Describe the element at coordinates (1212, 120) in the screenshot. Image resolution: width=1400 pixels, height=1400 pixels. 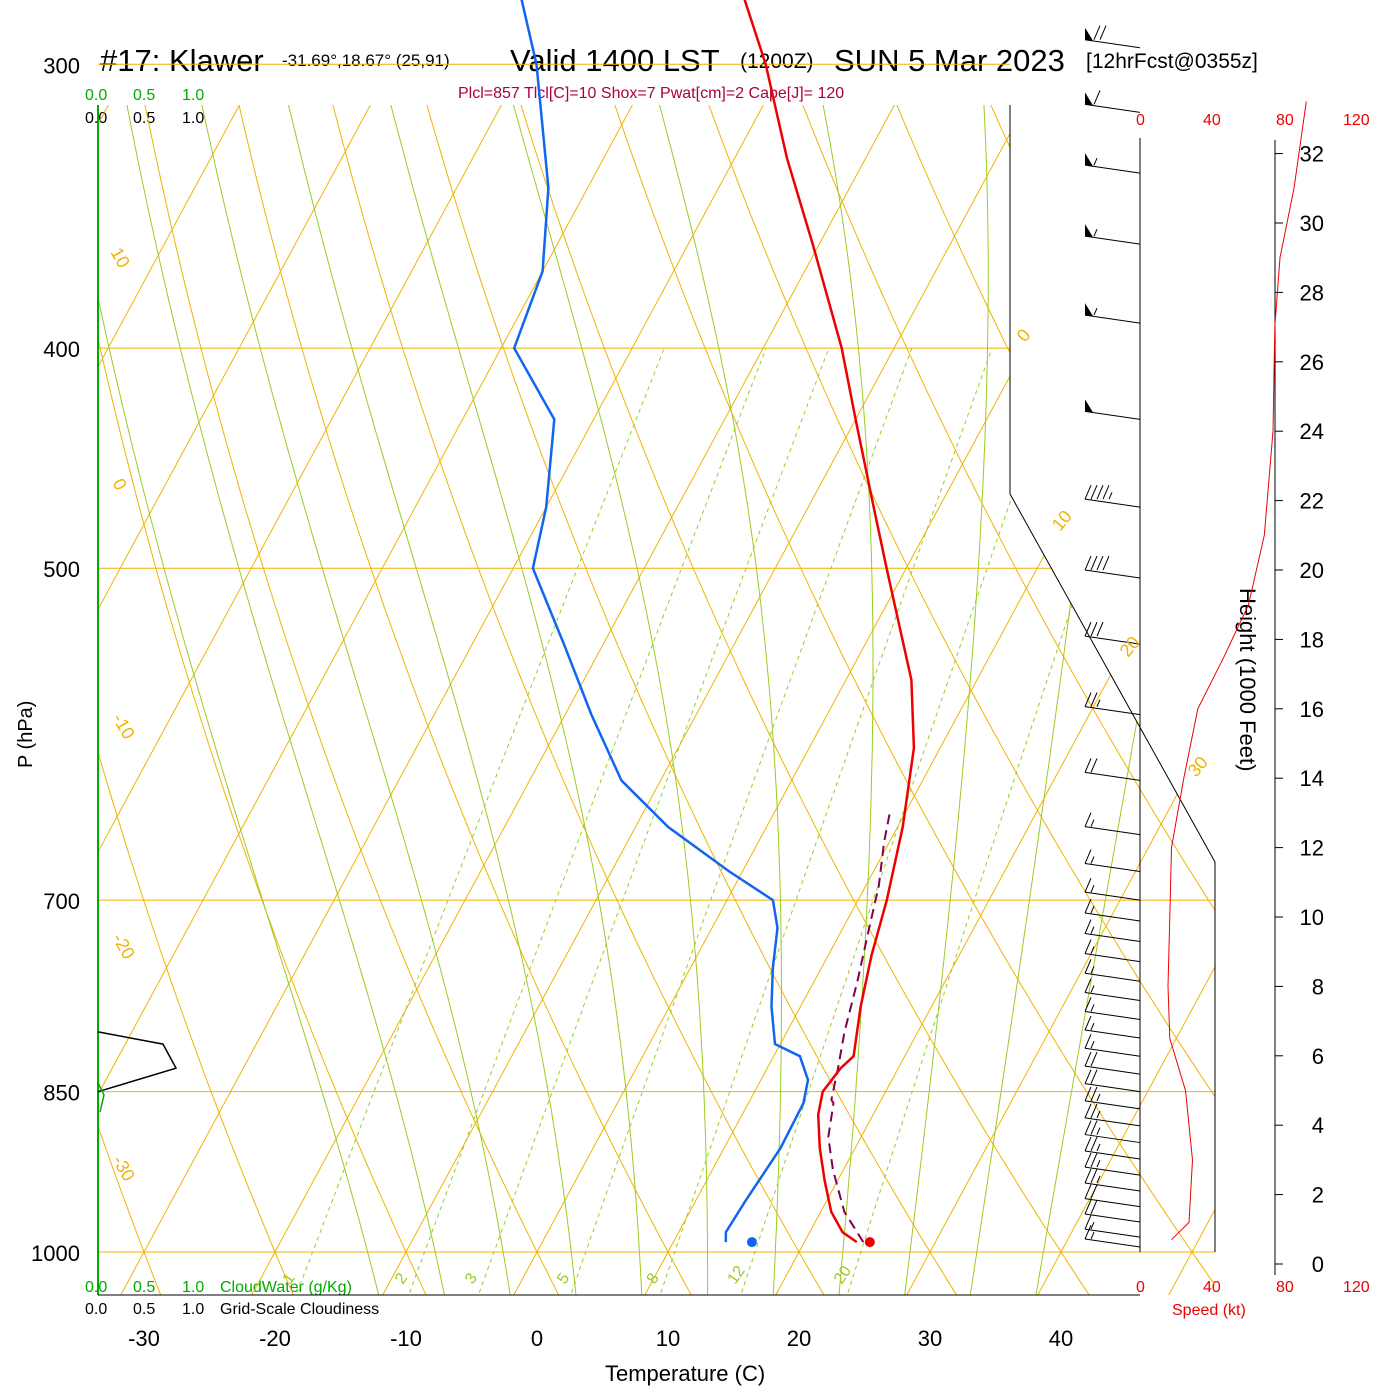
I see `wind-tick-top: 40` at that location.